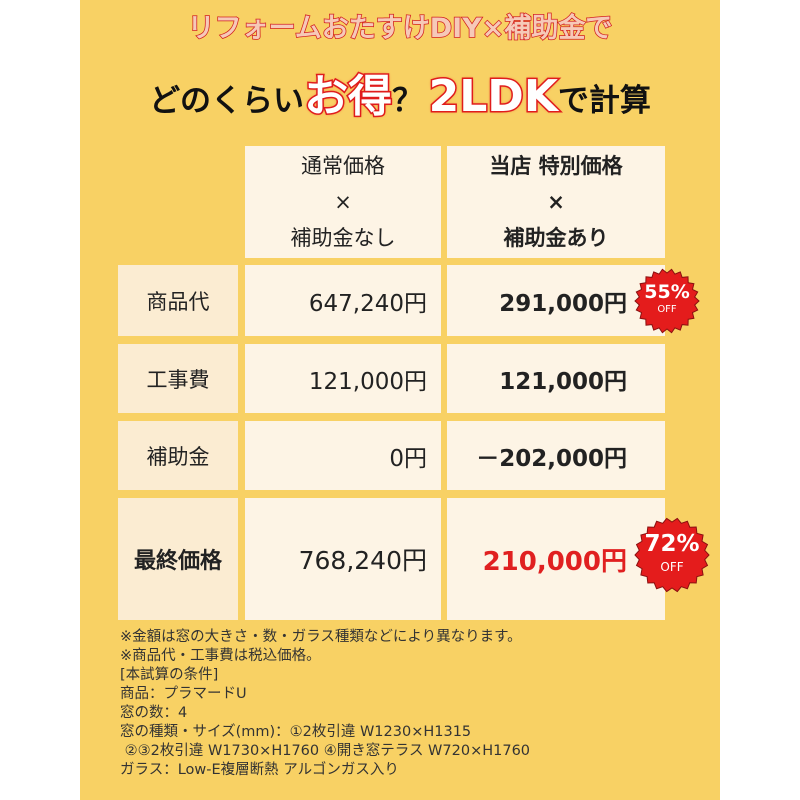 The width and height of the screenshot is (800, 800). I want to click on header-line: 補助金なし, so click(343, 238).